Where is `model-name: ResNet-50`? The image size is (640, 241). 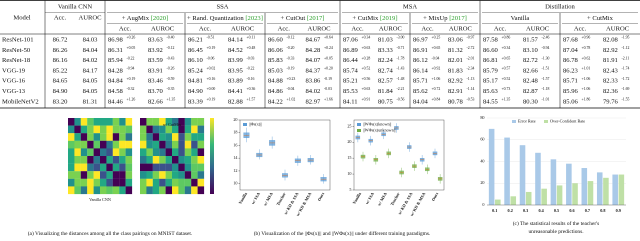
model-name: ResNet-50 is located at coordinates (16, 50).